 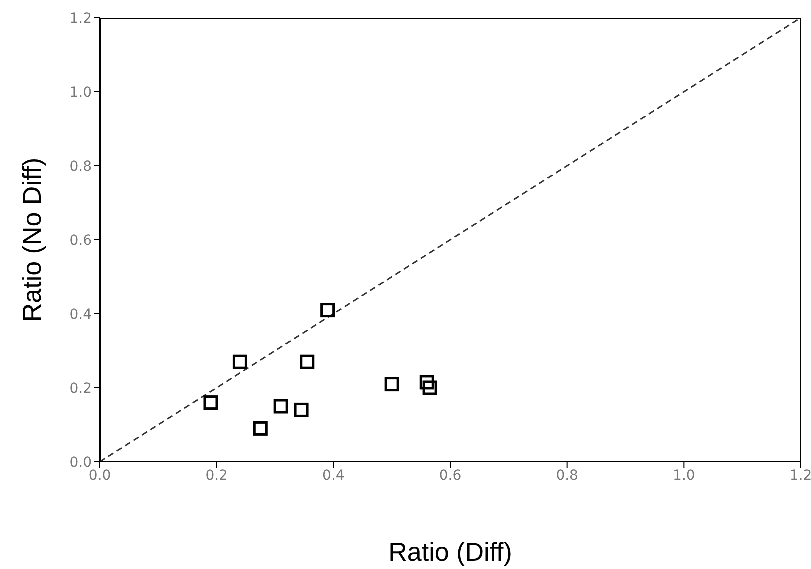 I want to click on y-axis-title: Ratio (No Diff), so click(x=32, y=240).